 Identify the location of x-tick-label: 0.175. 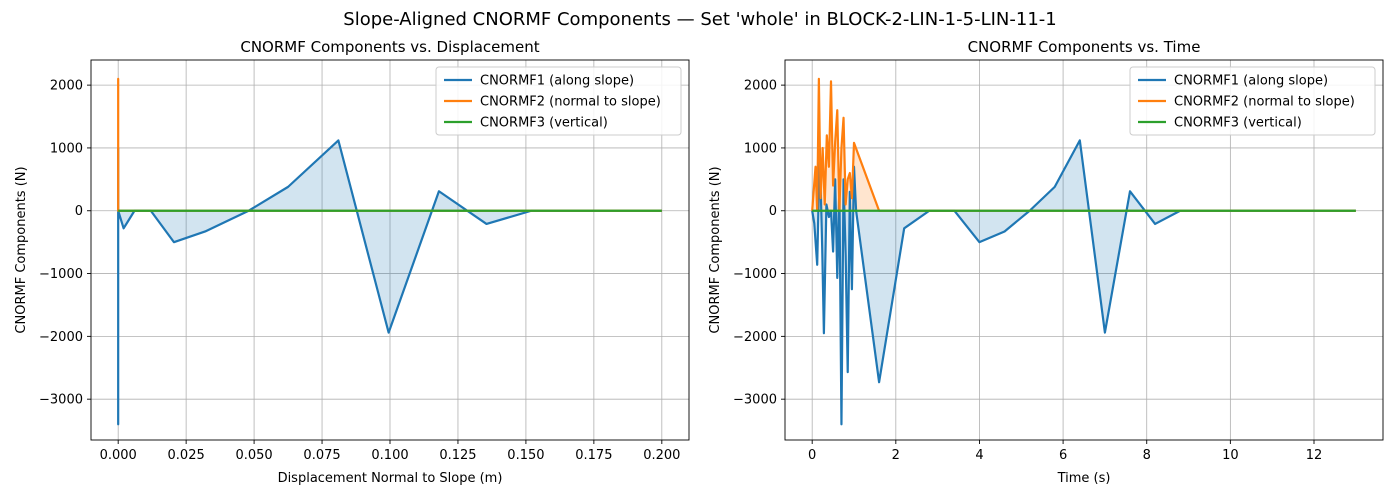
(593, 455).